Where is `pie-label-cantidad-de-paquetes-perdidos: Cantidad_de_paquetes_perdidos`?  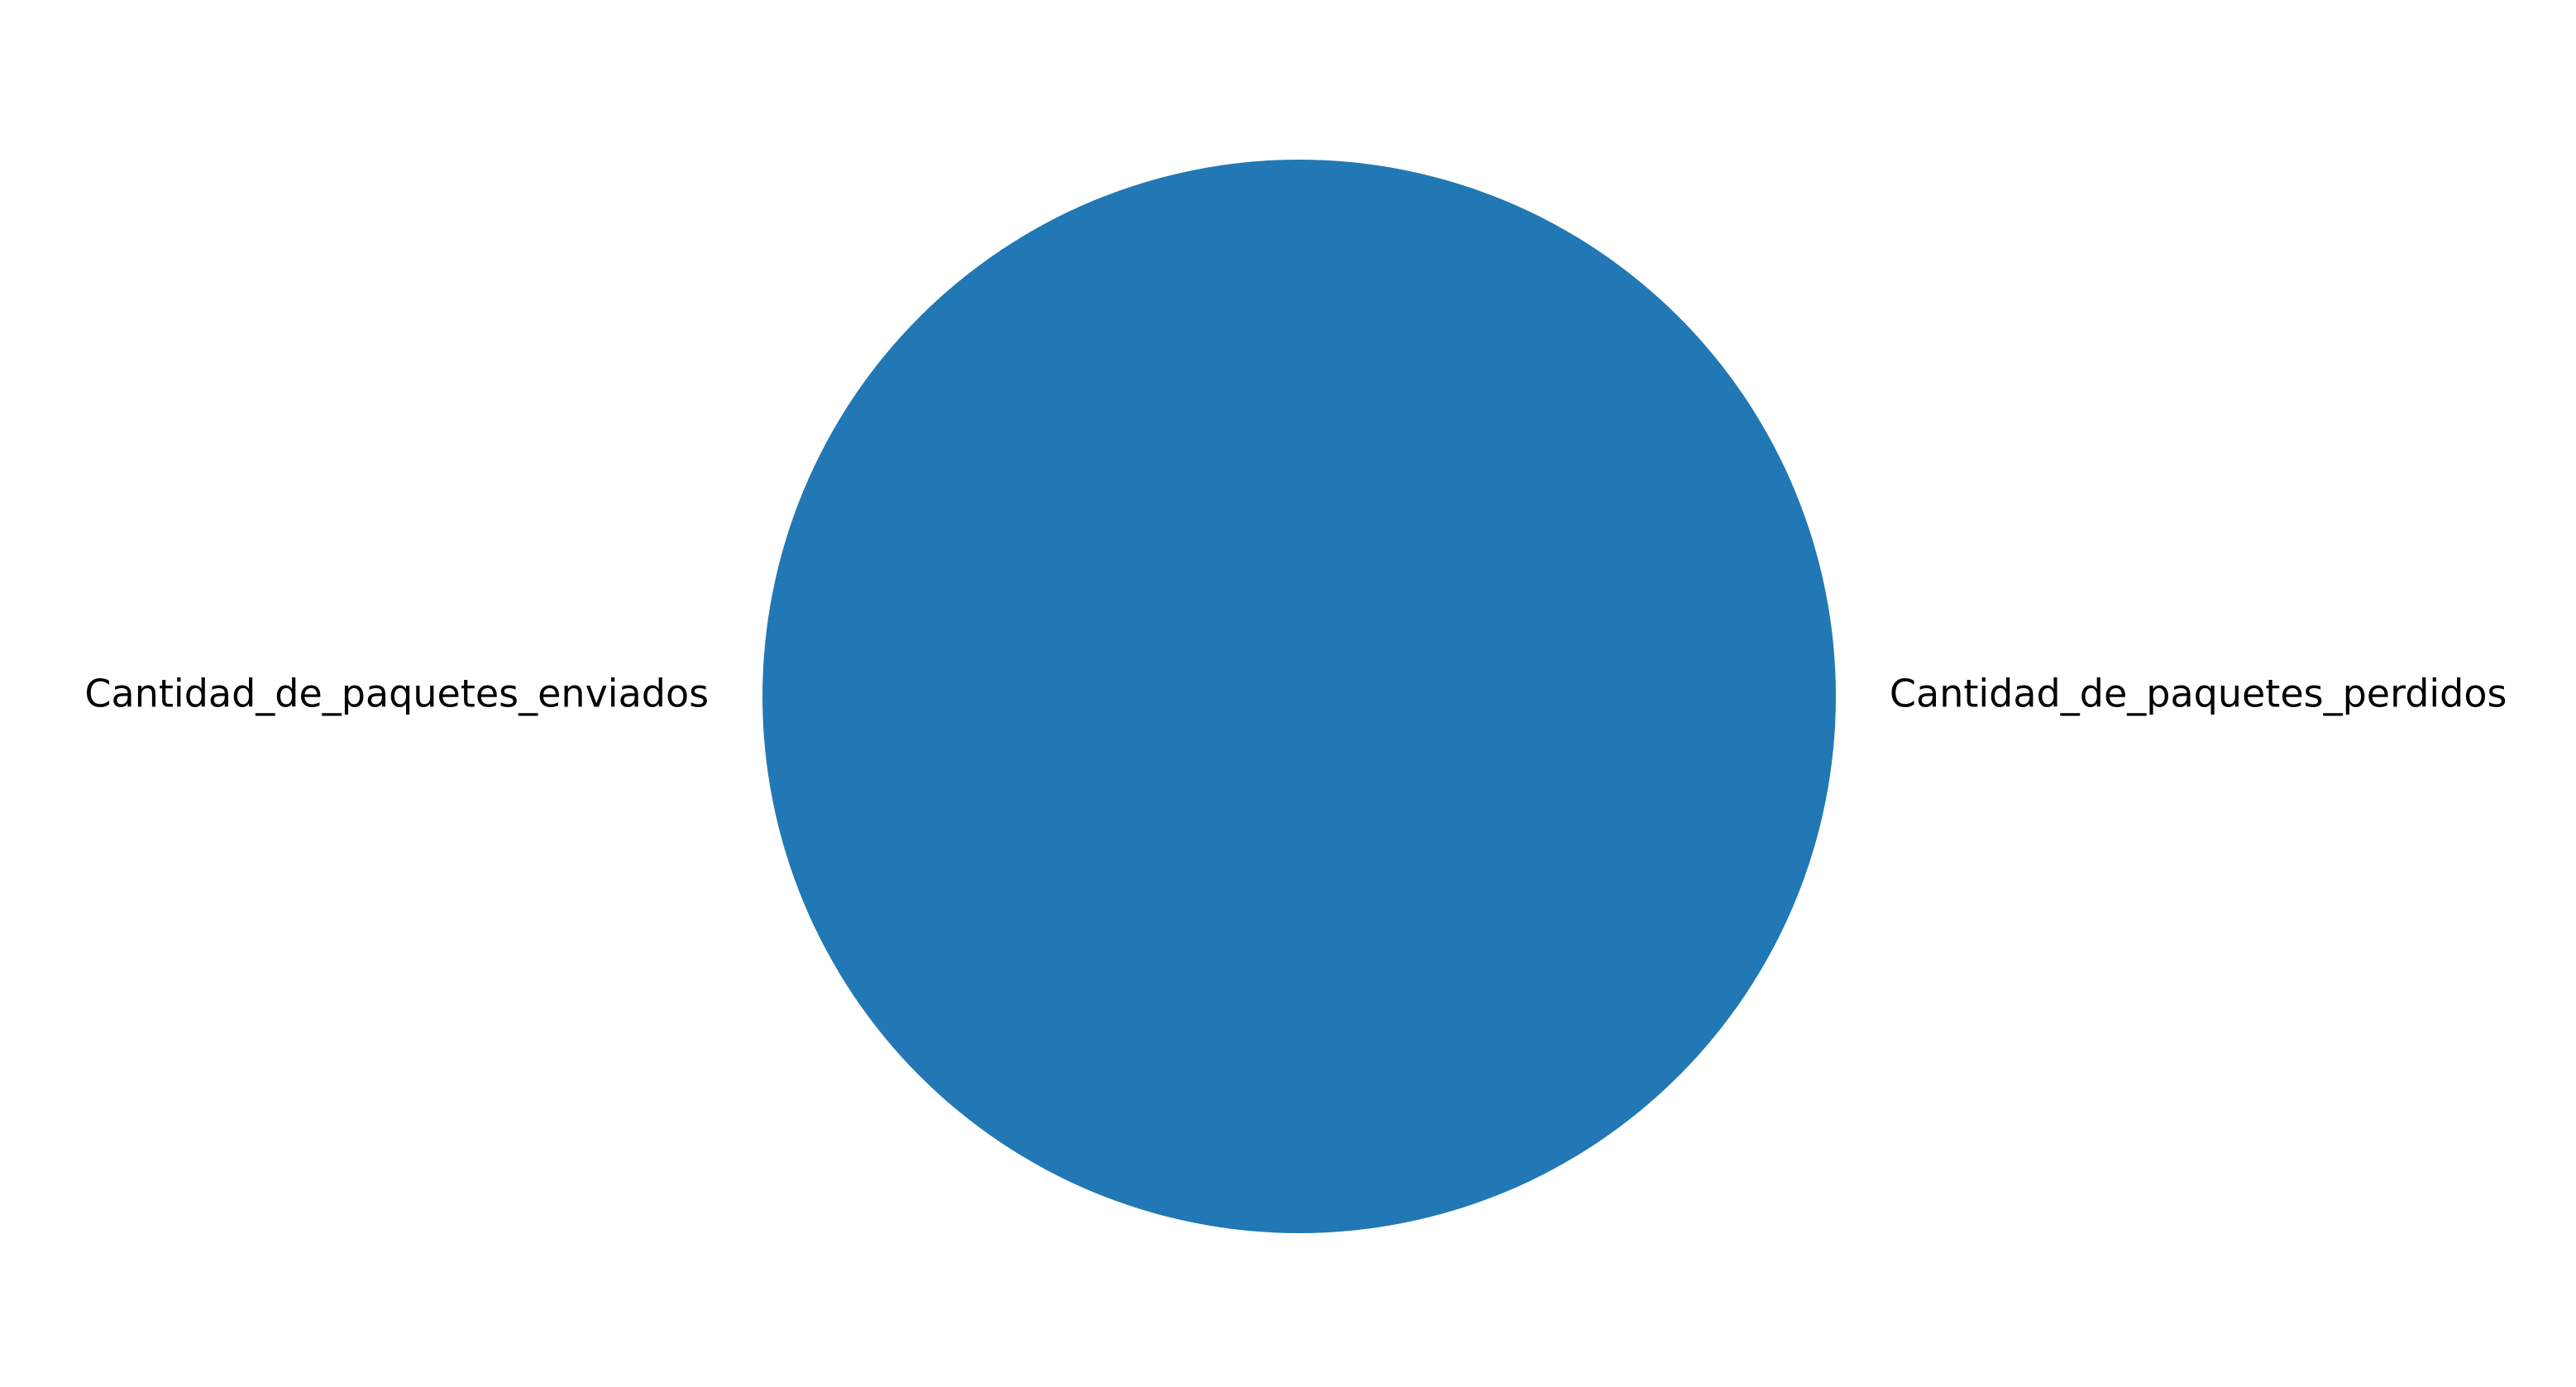 pie-label-cantidad-de-paquetes-perdidos: Cantidad_de_paquetes_perdidos is located at coordinates (2198, 694).